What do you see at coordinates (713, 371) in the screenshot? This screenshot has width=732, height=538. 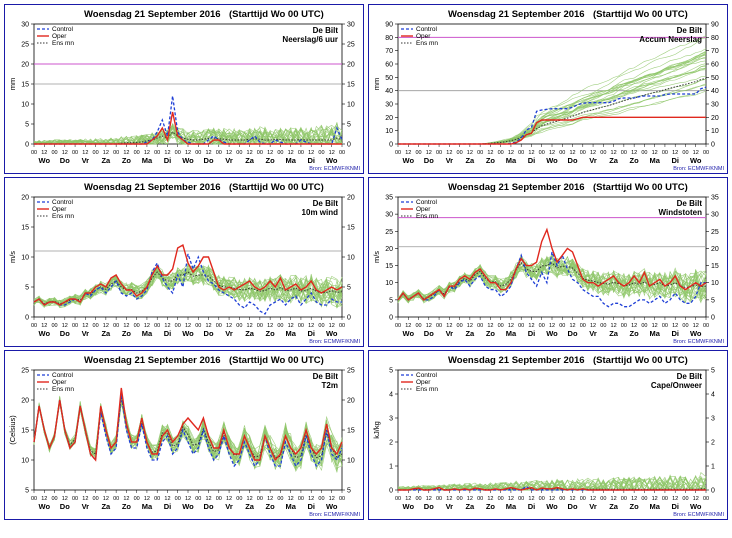 I see `y-tick-label-right: 5` at bounding box center [713, 371].